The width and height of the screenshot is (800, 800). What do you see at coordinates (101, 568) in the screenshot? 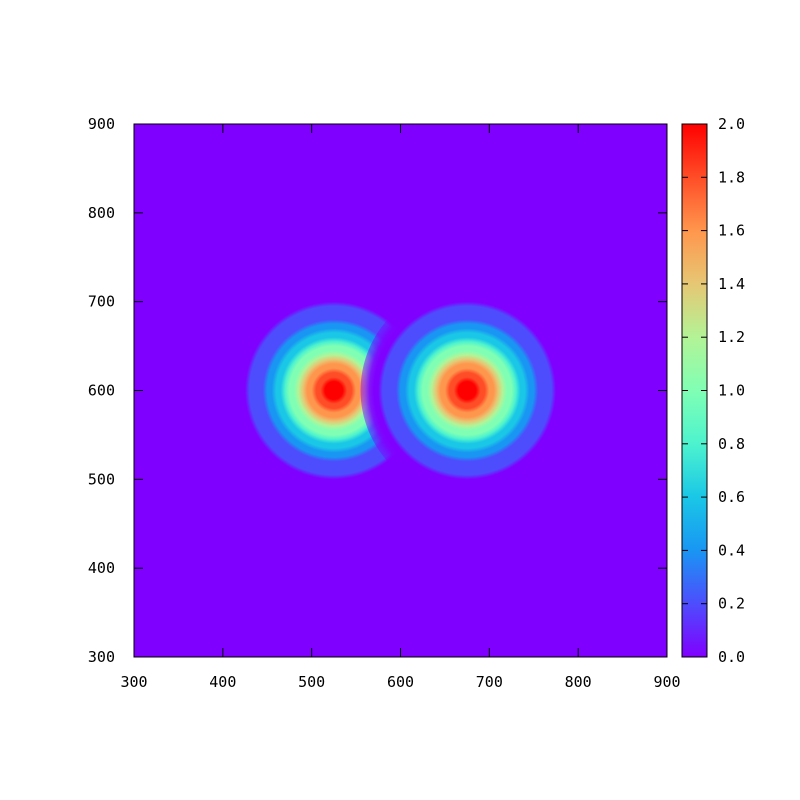
I see `y-tick-label: 400` at bounding box center [101, 568].